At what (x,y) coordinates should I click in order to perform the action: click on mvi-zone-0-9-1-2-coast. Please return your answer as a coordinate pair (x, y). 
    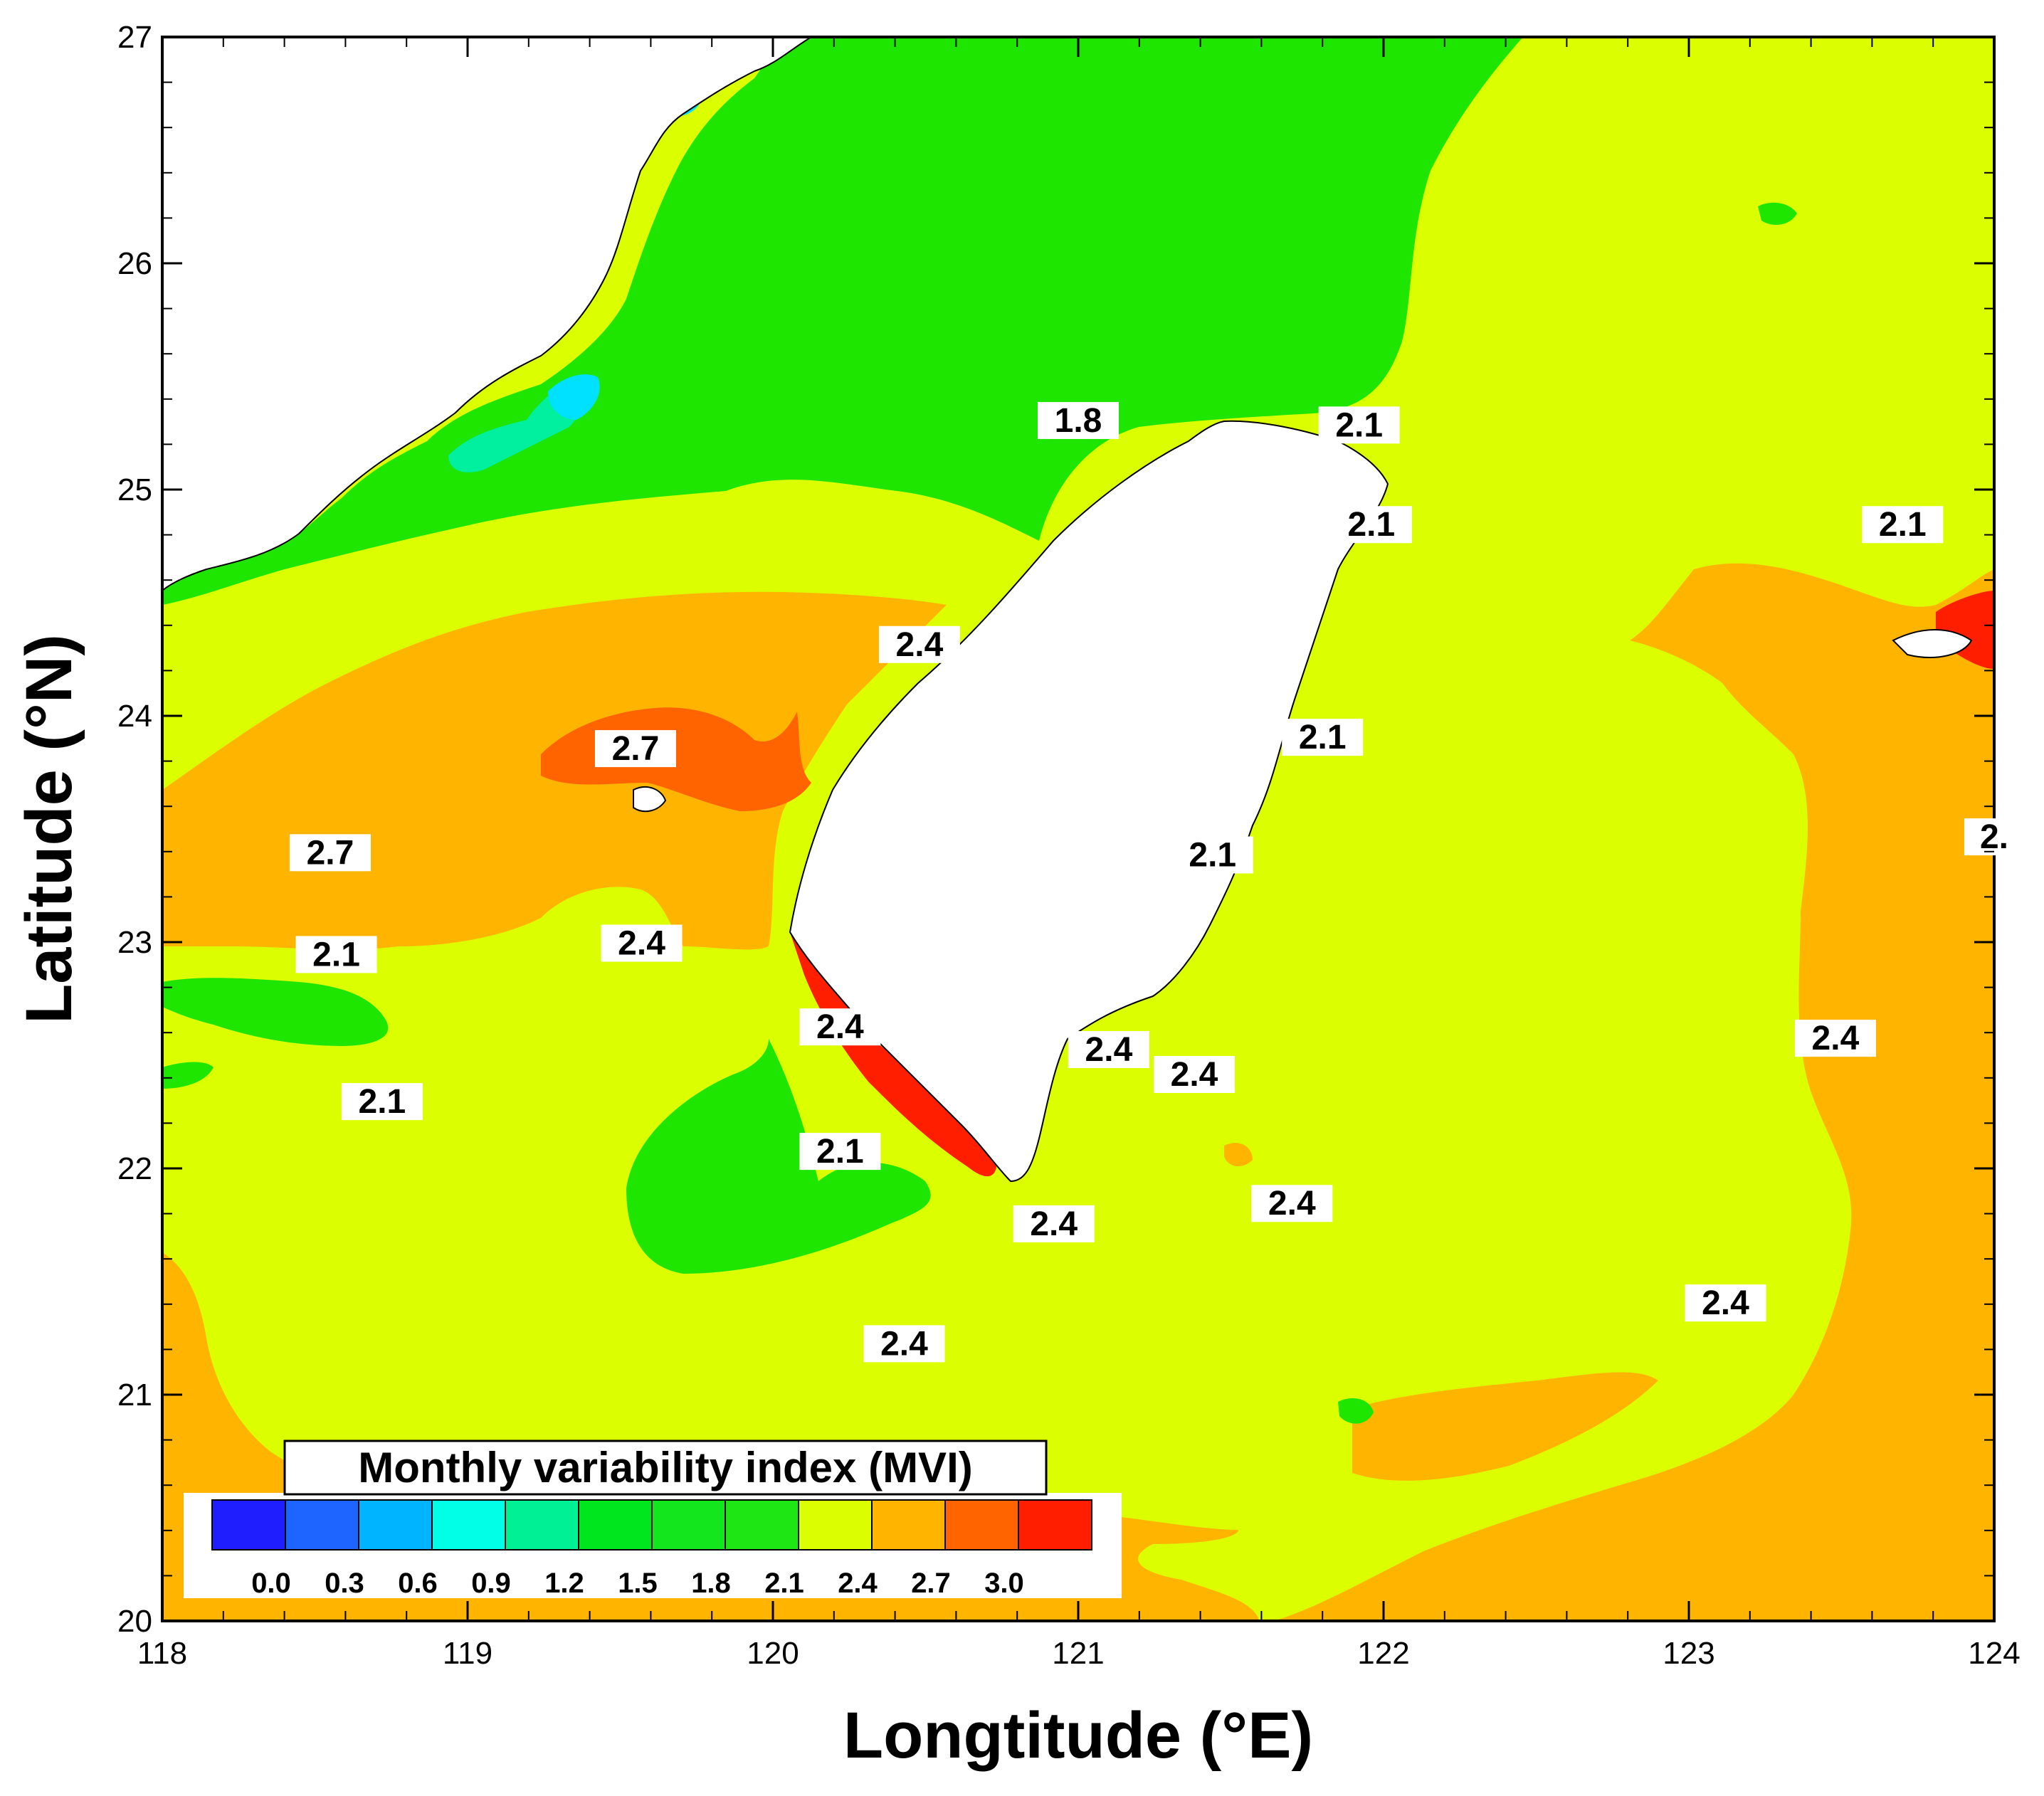
    Looking at the image, I should click on (574, 397).